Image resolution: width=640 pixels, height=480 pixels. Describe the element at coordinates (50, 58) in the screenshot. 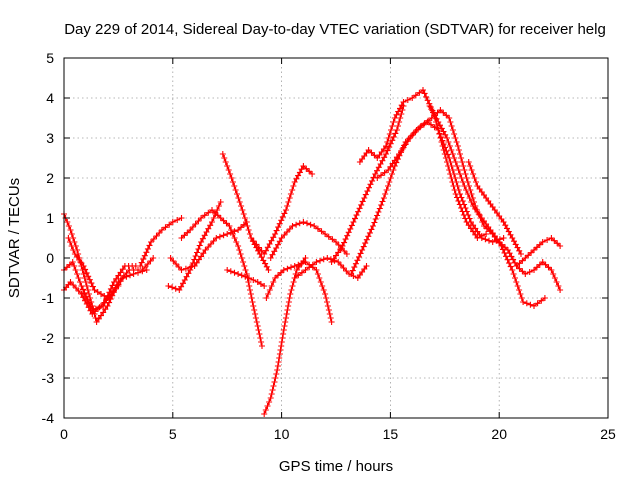

I see `y-tick-label: 5` at that location.